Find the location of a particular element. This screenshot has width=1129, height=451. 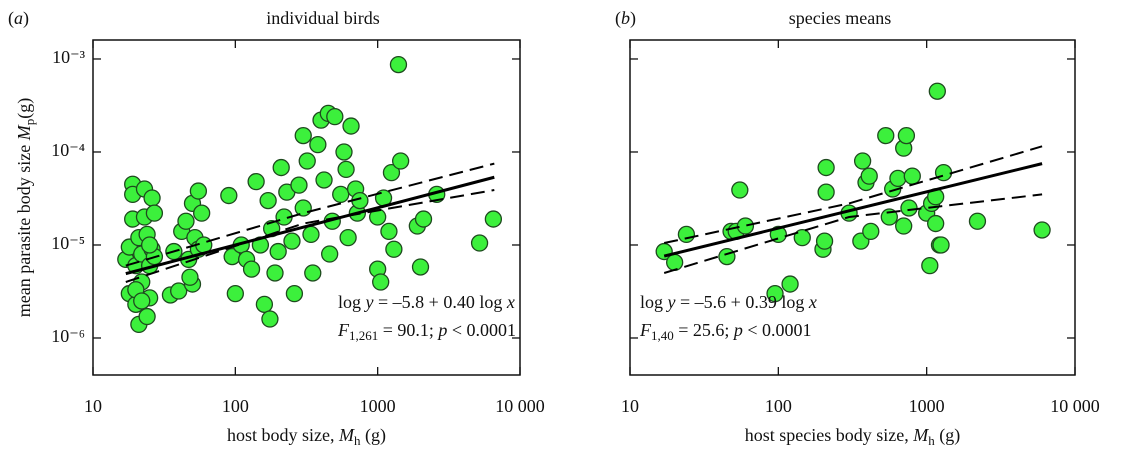

ci-lower-line is located at coordinates (853, 233).